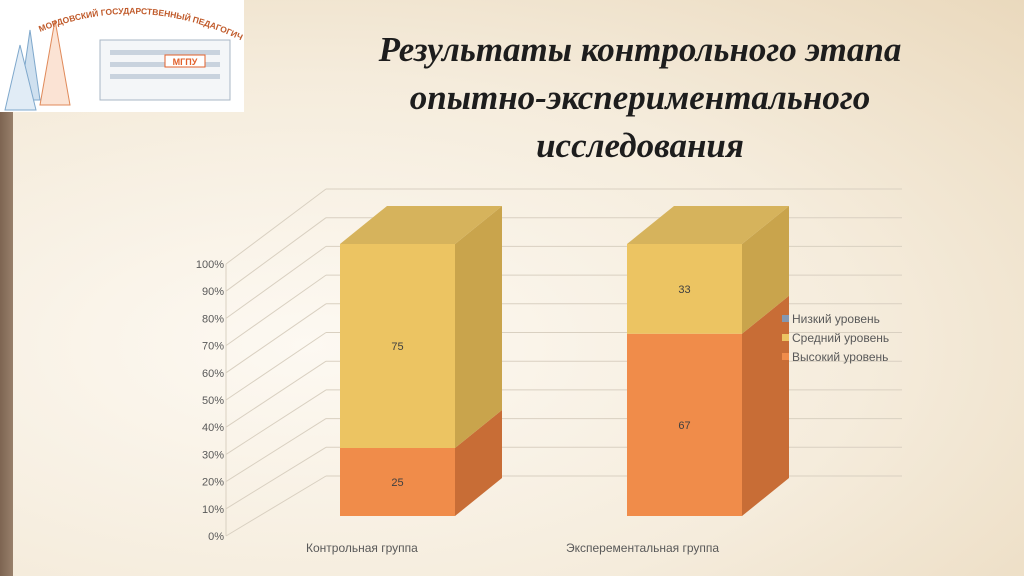 Image resolution: width=1024 pixels, height=576 pixels. What do you see at coordinates (785, 337) in the screenshot?
I see `legend-swatch-medium` at bounding box center [785, 337].